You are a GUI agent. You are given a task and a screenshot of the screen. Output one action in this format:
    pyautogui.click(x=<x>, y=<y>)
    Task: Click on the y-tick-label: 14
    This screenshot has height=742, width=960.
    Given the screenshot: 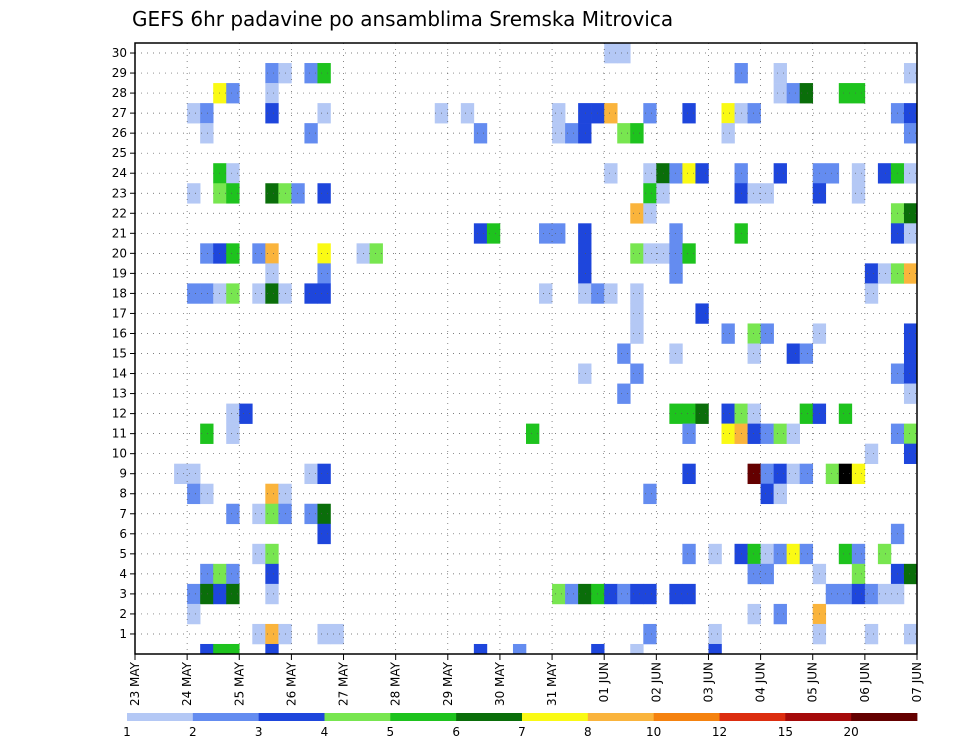 What is the action you would take?
    pyautogui.click(x=119, y=374)
    